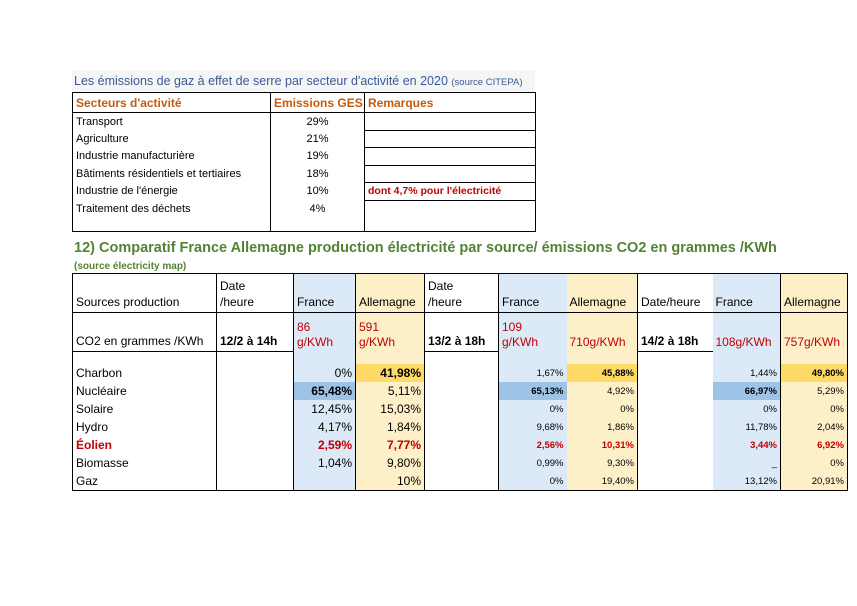 The image size is (857, 606). What do you see at coordinates (324, 409) in the screenshot?
I see `value-cell: 12,45%` at bounding box center [324, 409].